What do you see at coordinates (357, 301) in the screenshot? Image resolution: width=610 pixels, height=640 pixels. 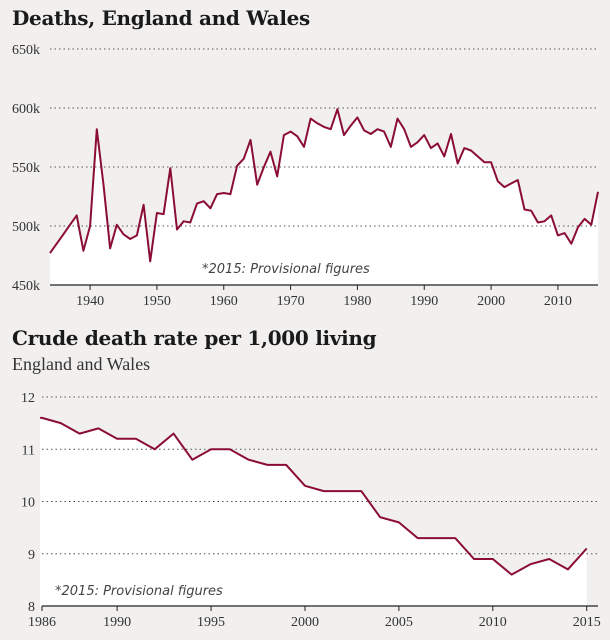 I see `x-tick-label: 1980` at bounding box center [357, 301].